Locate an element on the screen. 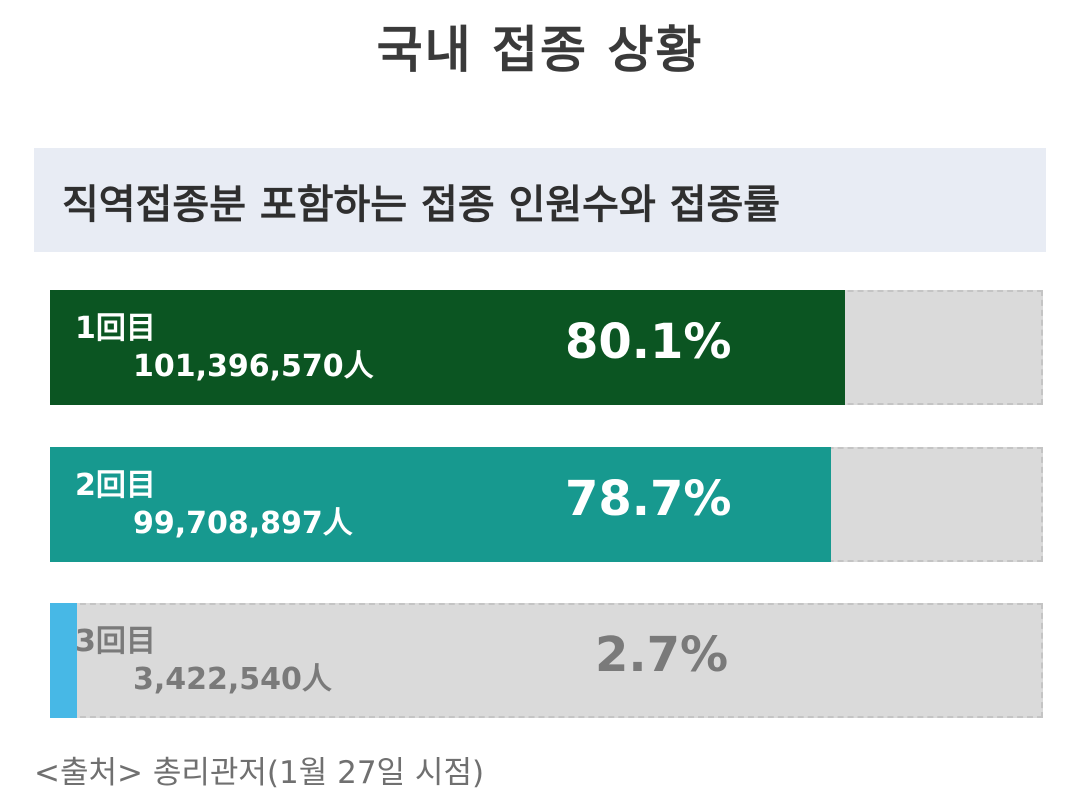  source-note: <출처> 총리관저(1월 27일 시점) is located at coordinates (259, 773).